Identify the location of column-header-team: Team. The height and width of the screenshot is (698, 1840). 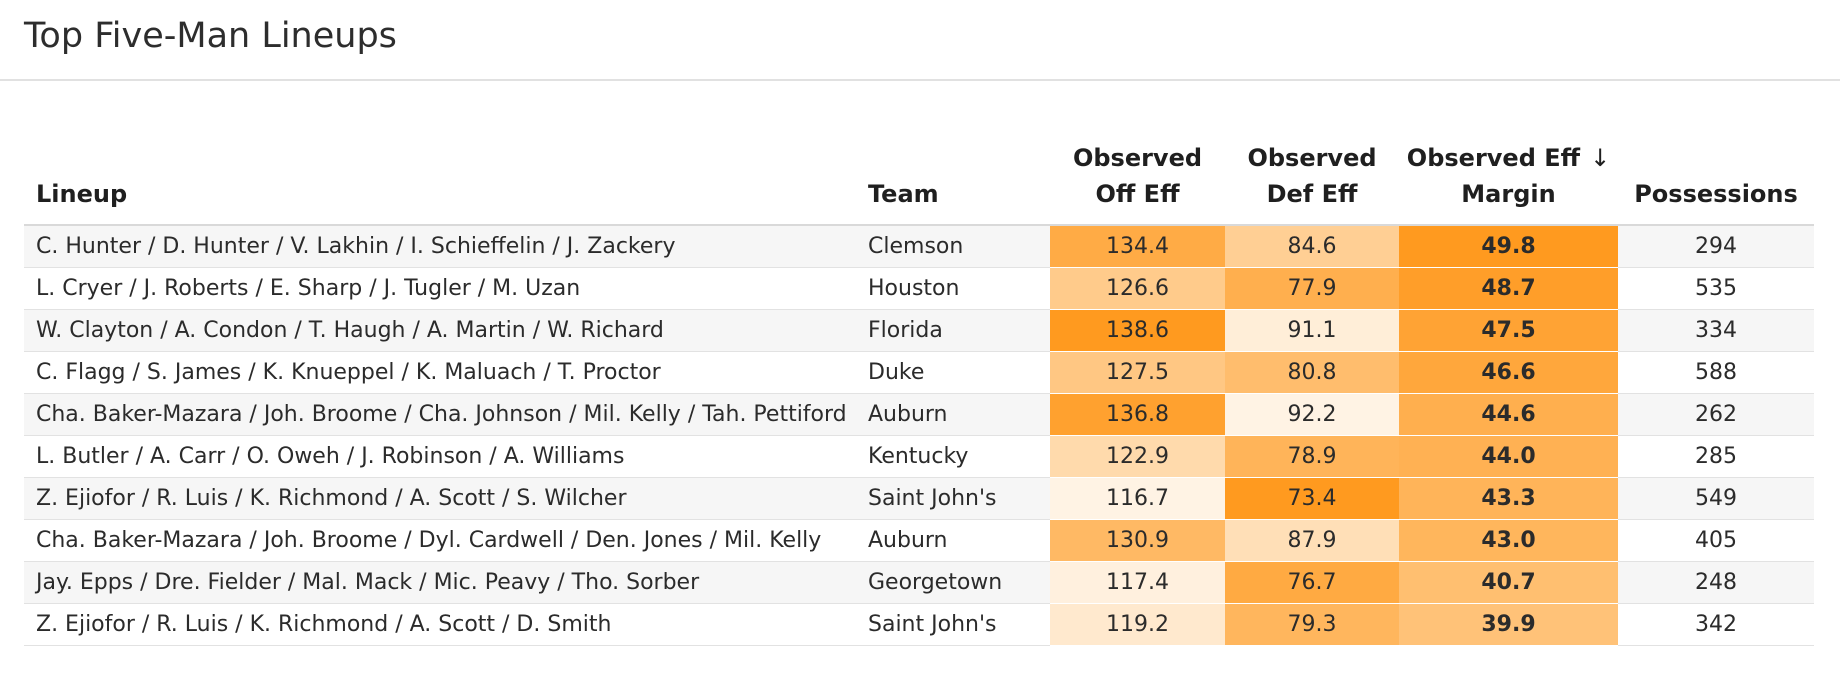
(953, 176).